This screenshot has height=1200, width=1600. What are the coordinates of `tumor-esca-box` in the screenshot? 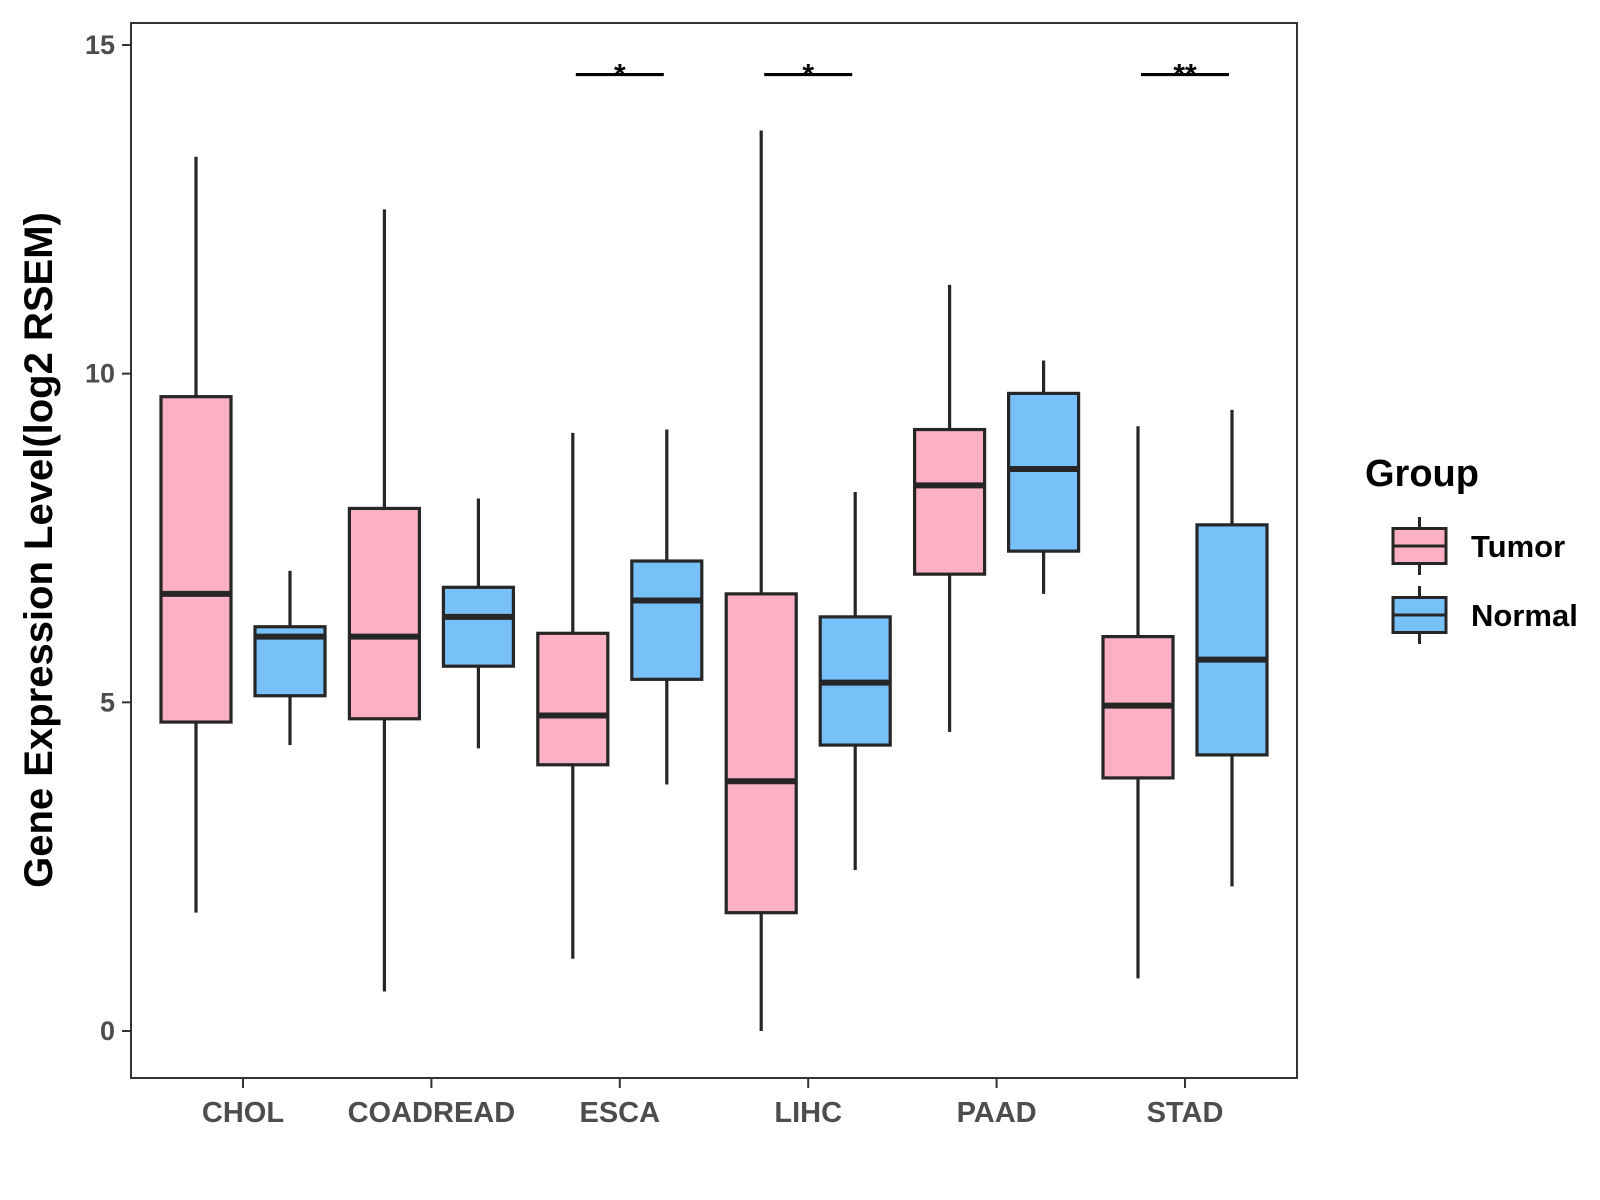 It's located at (573, 699).